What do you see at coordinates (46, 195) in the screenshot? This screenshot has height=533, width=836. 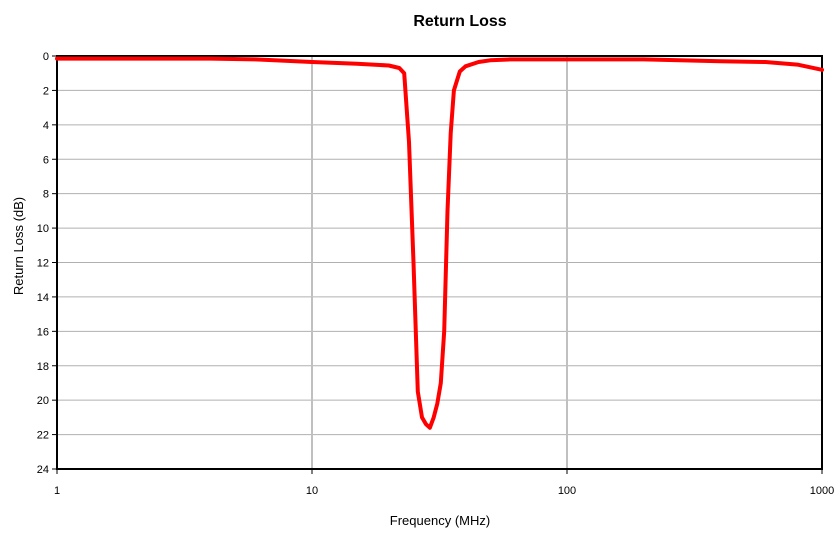 I see `y-tick-label: 8` at bounding box center [46, 195].